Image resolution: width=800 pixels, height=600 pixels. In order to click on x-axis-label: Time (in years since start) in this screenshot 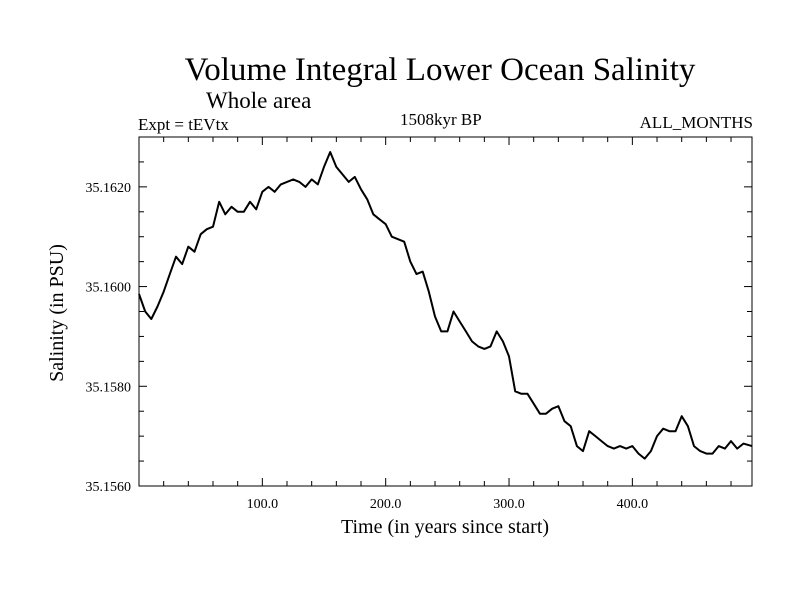, I will do `click(445, 527)`.